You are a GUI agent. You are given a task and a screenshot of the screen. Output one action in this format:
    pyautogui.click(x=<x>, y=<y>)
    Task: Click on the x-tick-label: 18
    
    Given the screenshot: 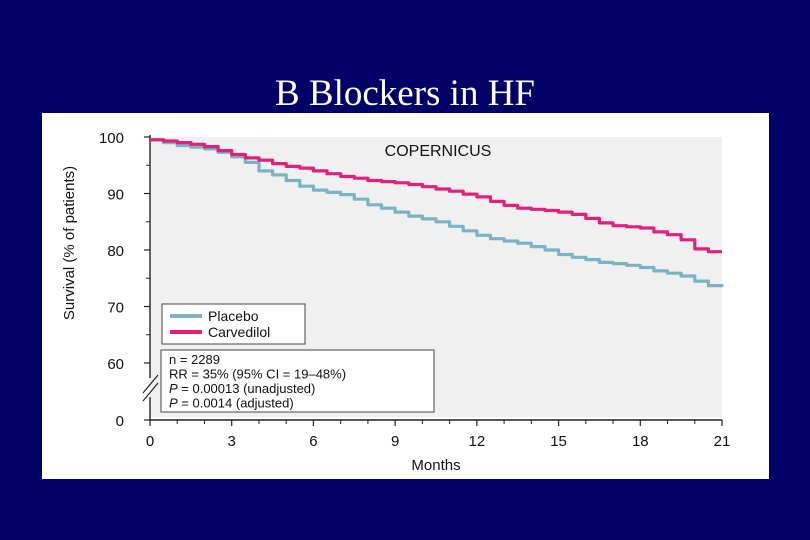 What is the action you would take?
    pyautogui.click(x=640, y=441)
    